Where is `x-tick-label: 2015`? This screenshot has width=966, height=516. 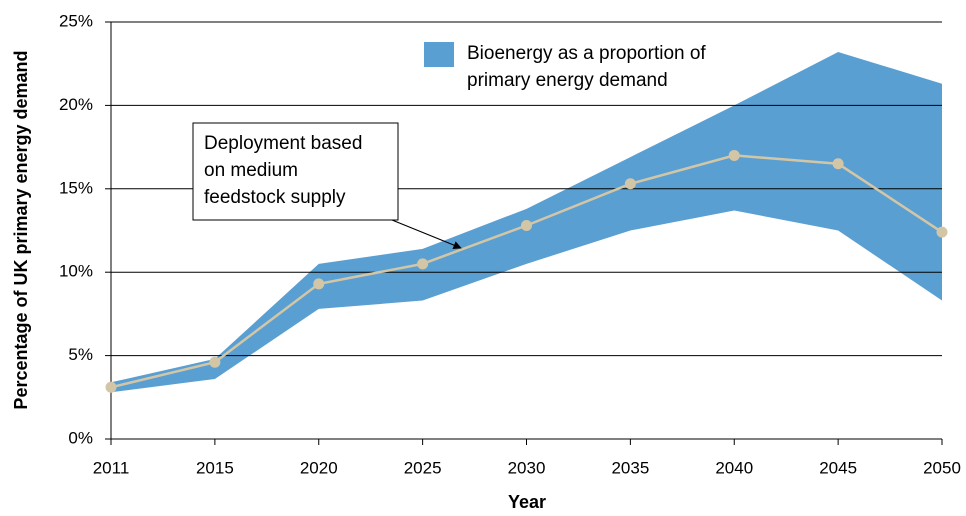
x-tick-label: 2015 is located at coordinates (215, 467).